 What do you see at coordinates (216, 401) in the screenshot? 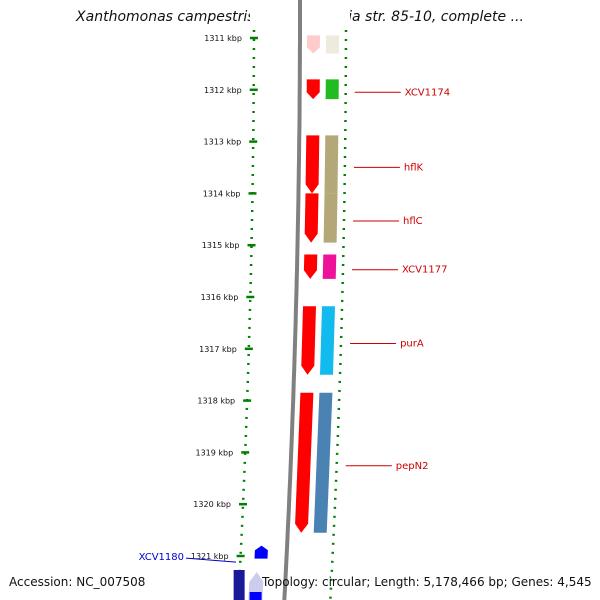
I see `tick-label: 1318 kbp` at bounding box center [216, 401].